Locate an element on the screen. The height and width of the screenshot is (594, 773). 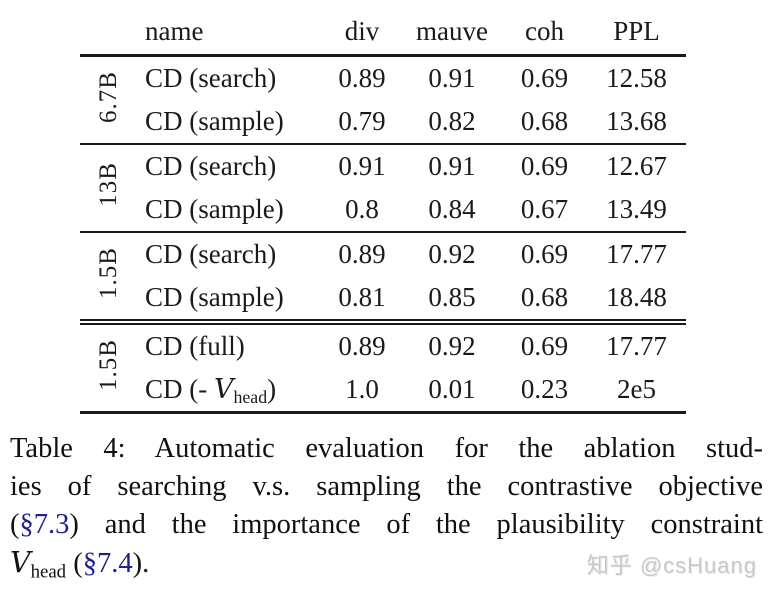
row-group-label-13b: 13B is located at coordinates (108, 188).